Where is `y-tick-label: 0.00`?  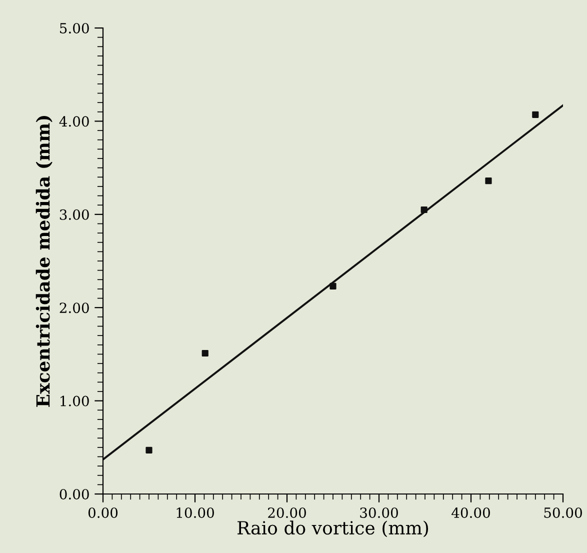
y-tick-label: 0.00 is located at coordinates (74, 494).